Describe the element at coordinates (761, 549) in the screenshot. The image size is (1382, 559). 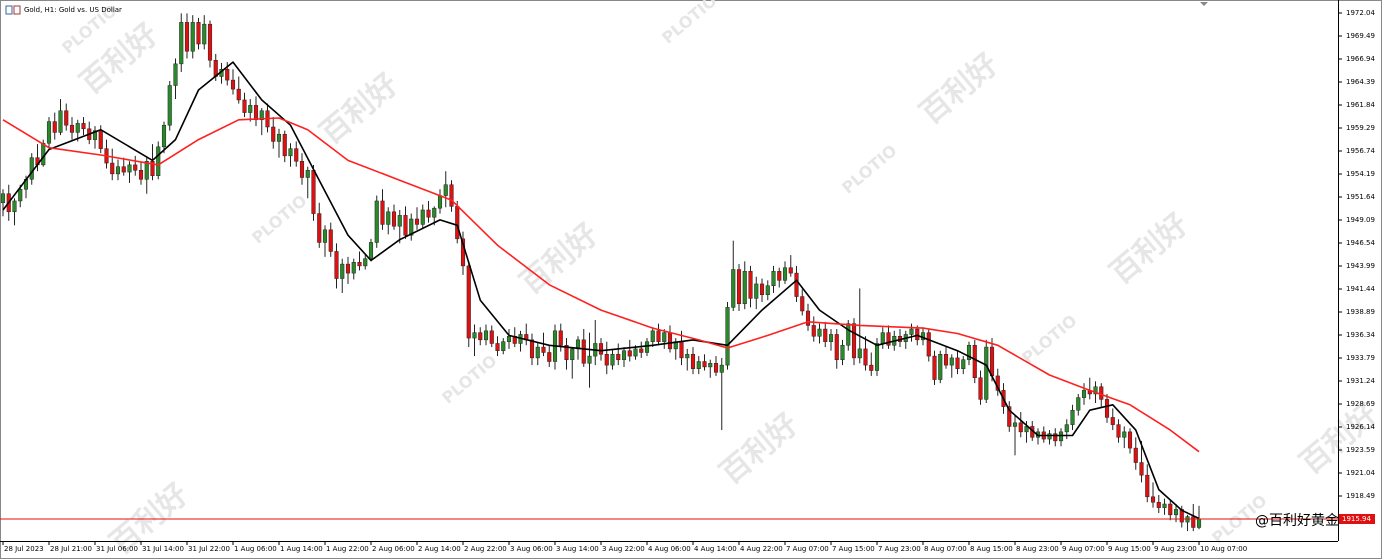
I see `x-tick-label: 4 Aug 22:00` at that location.